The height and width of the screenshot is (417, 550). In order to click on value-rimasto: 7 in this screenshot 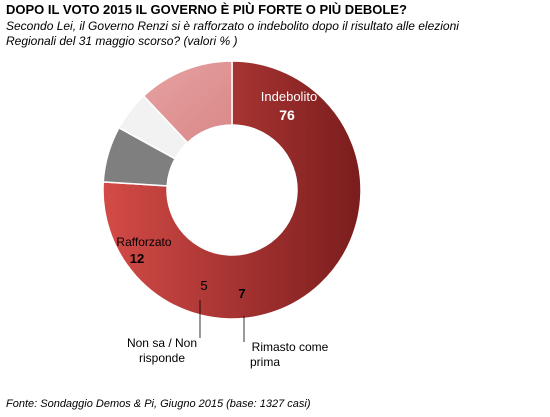, I will do `click(241, 293)`.